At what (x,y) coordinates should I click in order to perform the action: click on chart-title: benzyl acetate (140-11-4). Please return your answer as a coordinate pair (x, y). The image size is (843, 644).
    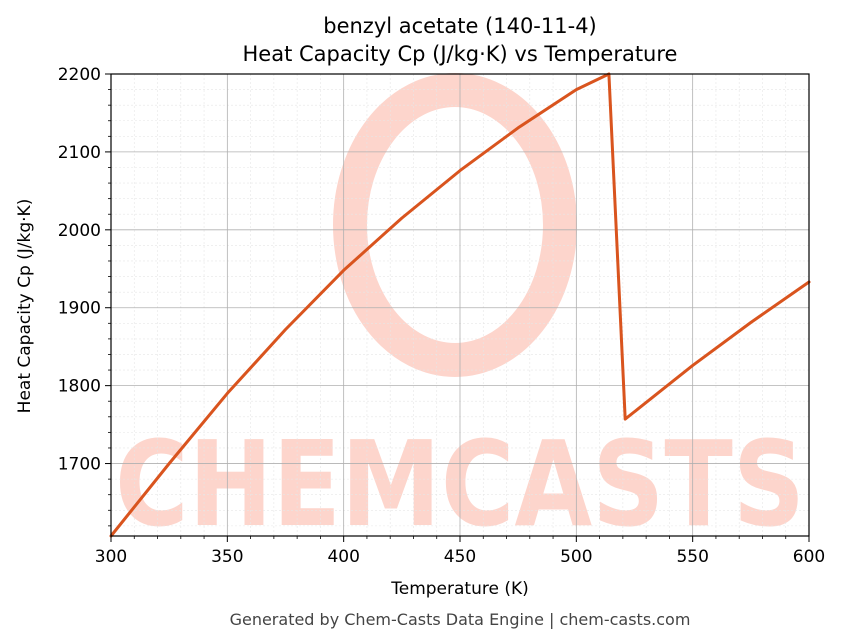
    Looking at the image, I should click on (460, 26).